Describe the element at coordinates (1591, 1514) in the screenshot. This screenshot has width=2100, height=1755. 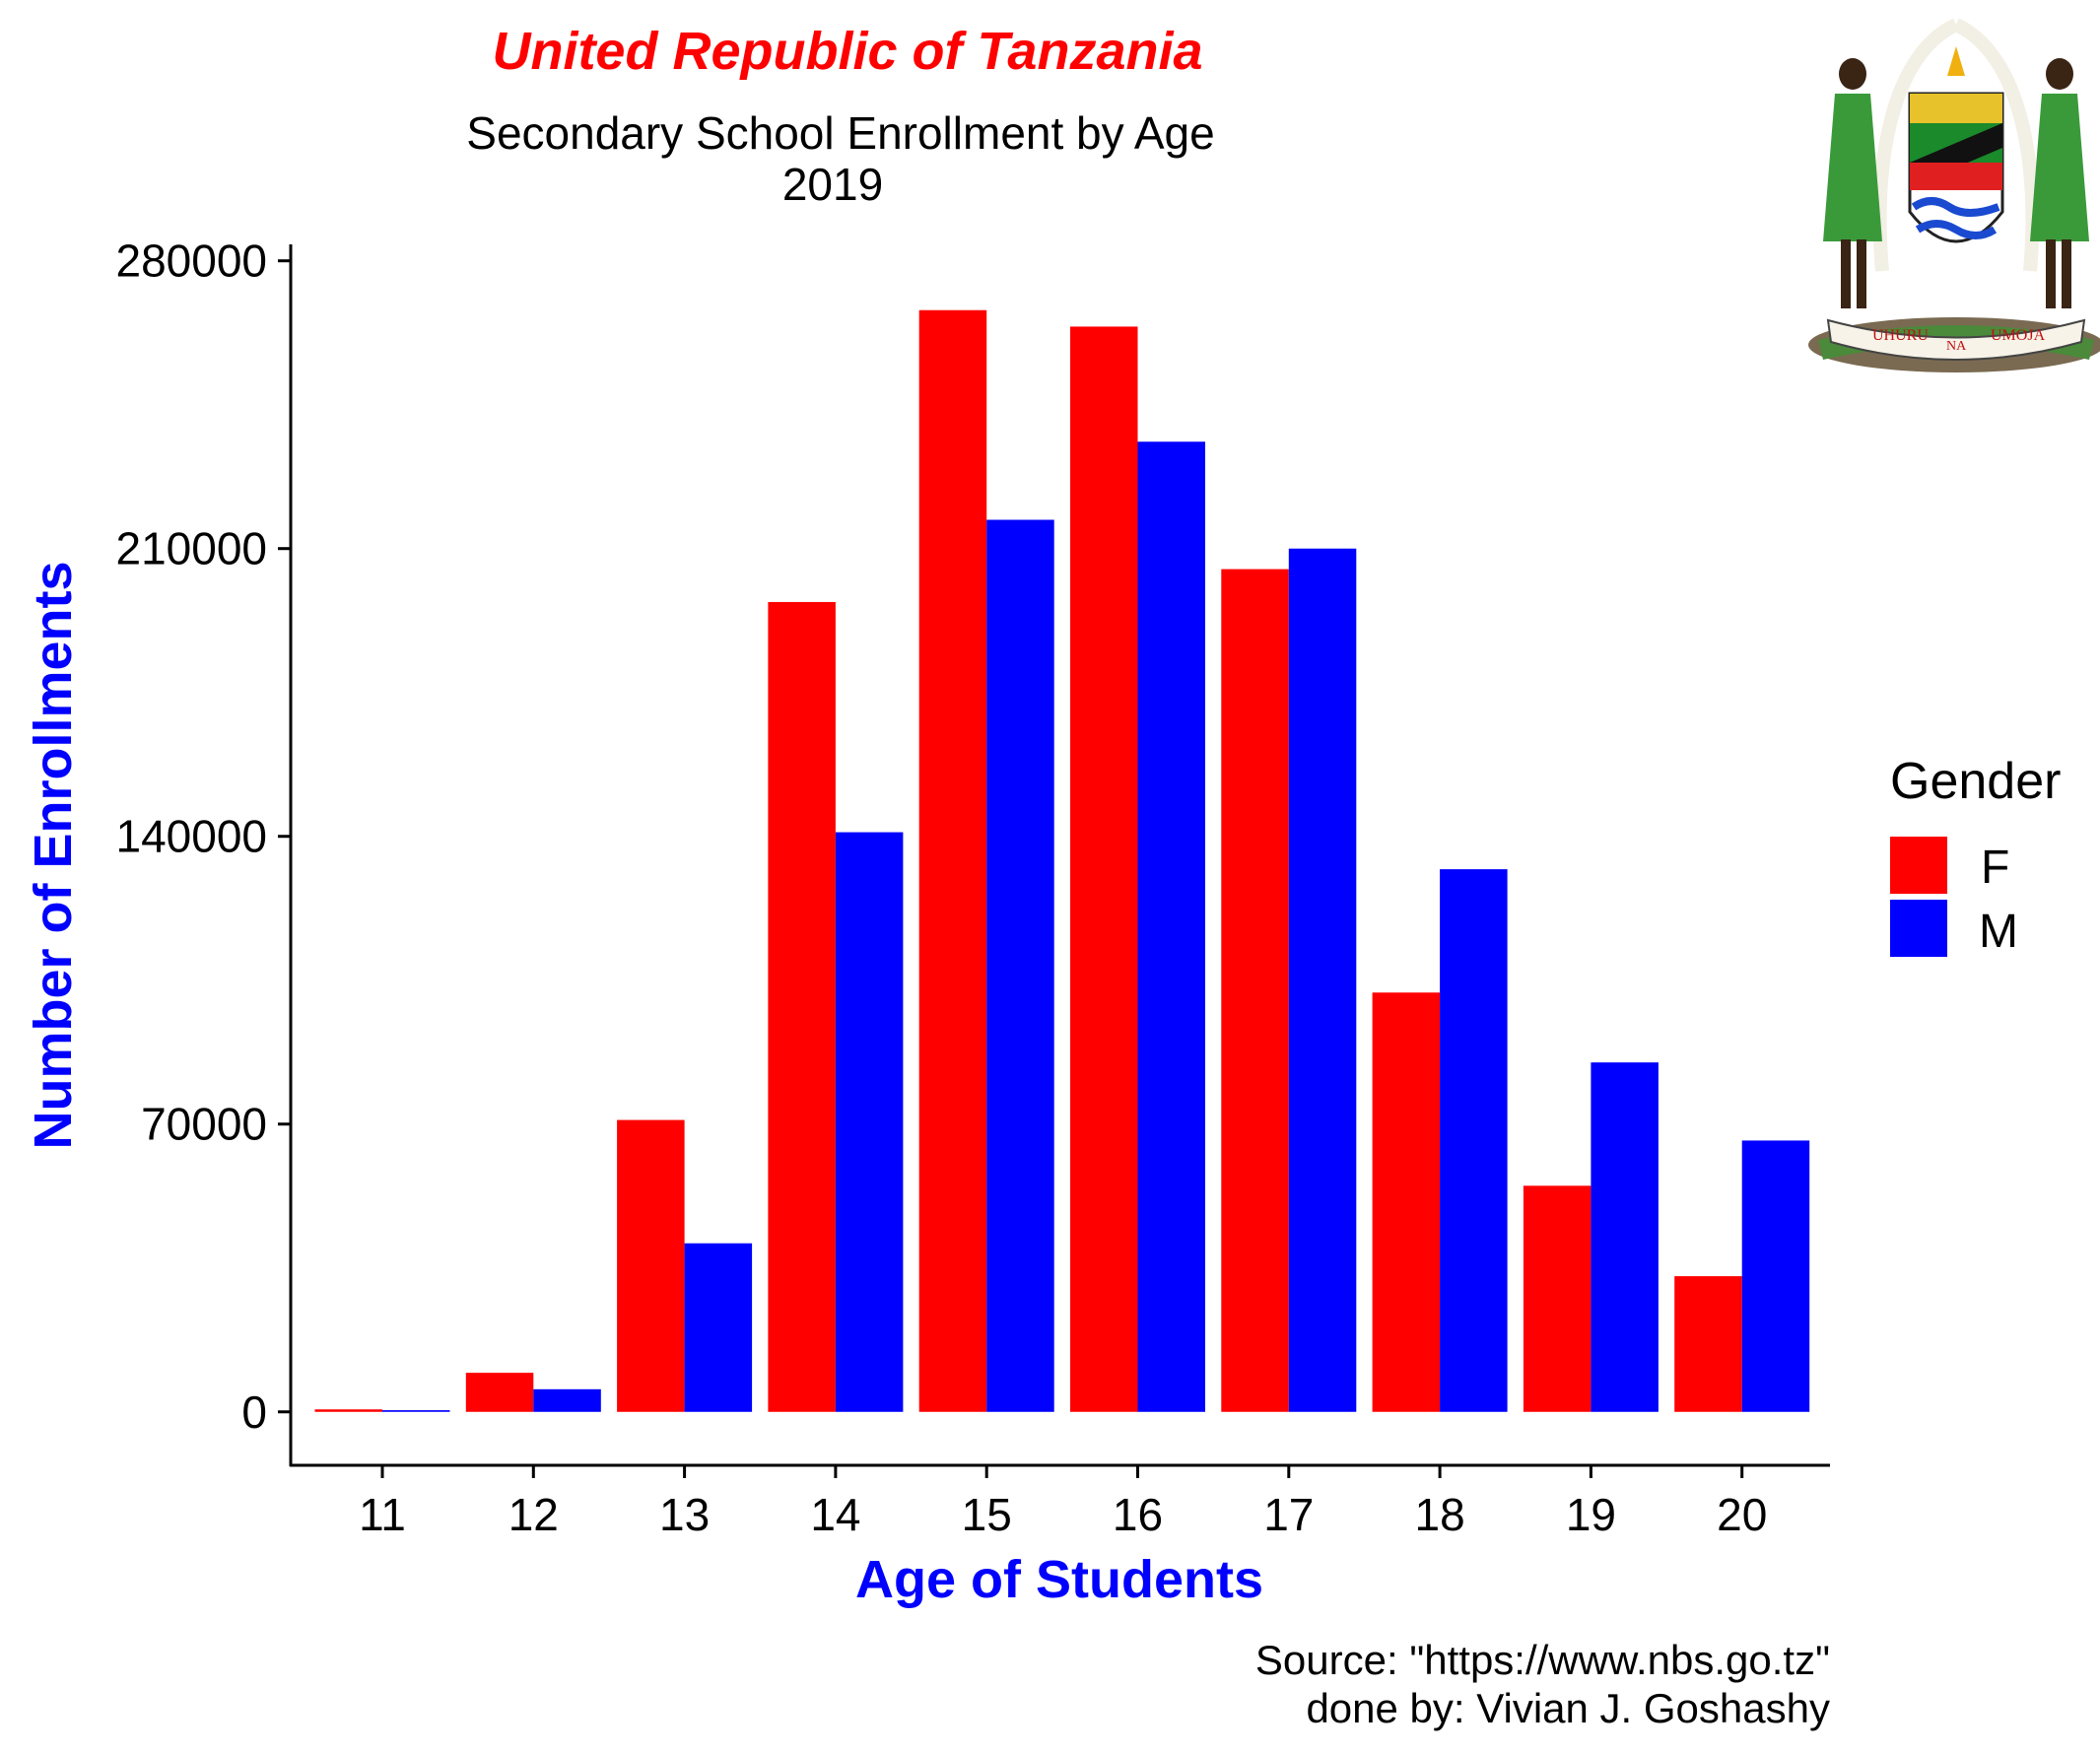
I see `x-tick-label: 19` at that location.